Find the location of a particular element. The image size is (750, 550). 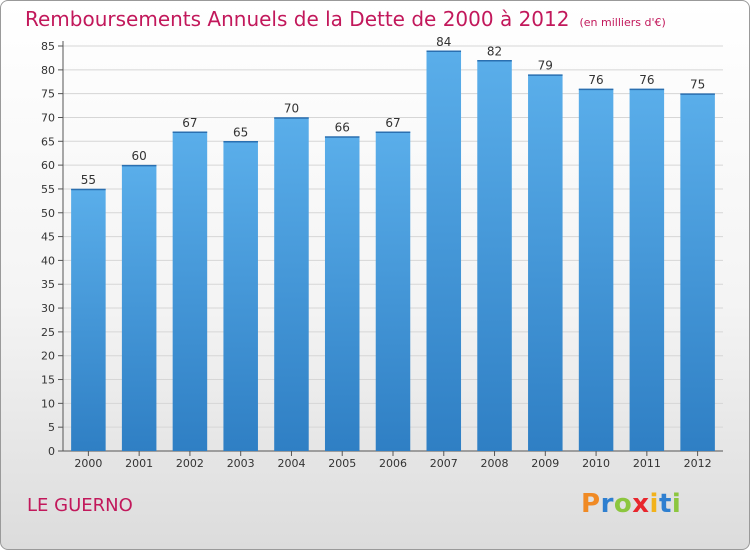

logo-letter: x is located at coordinates (641, 504).